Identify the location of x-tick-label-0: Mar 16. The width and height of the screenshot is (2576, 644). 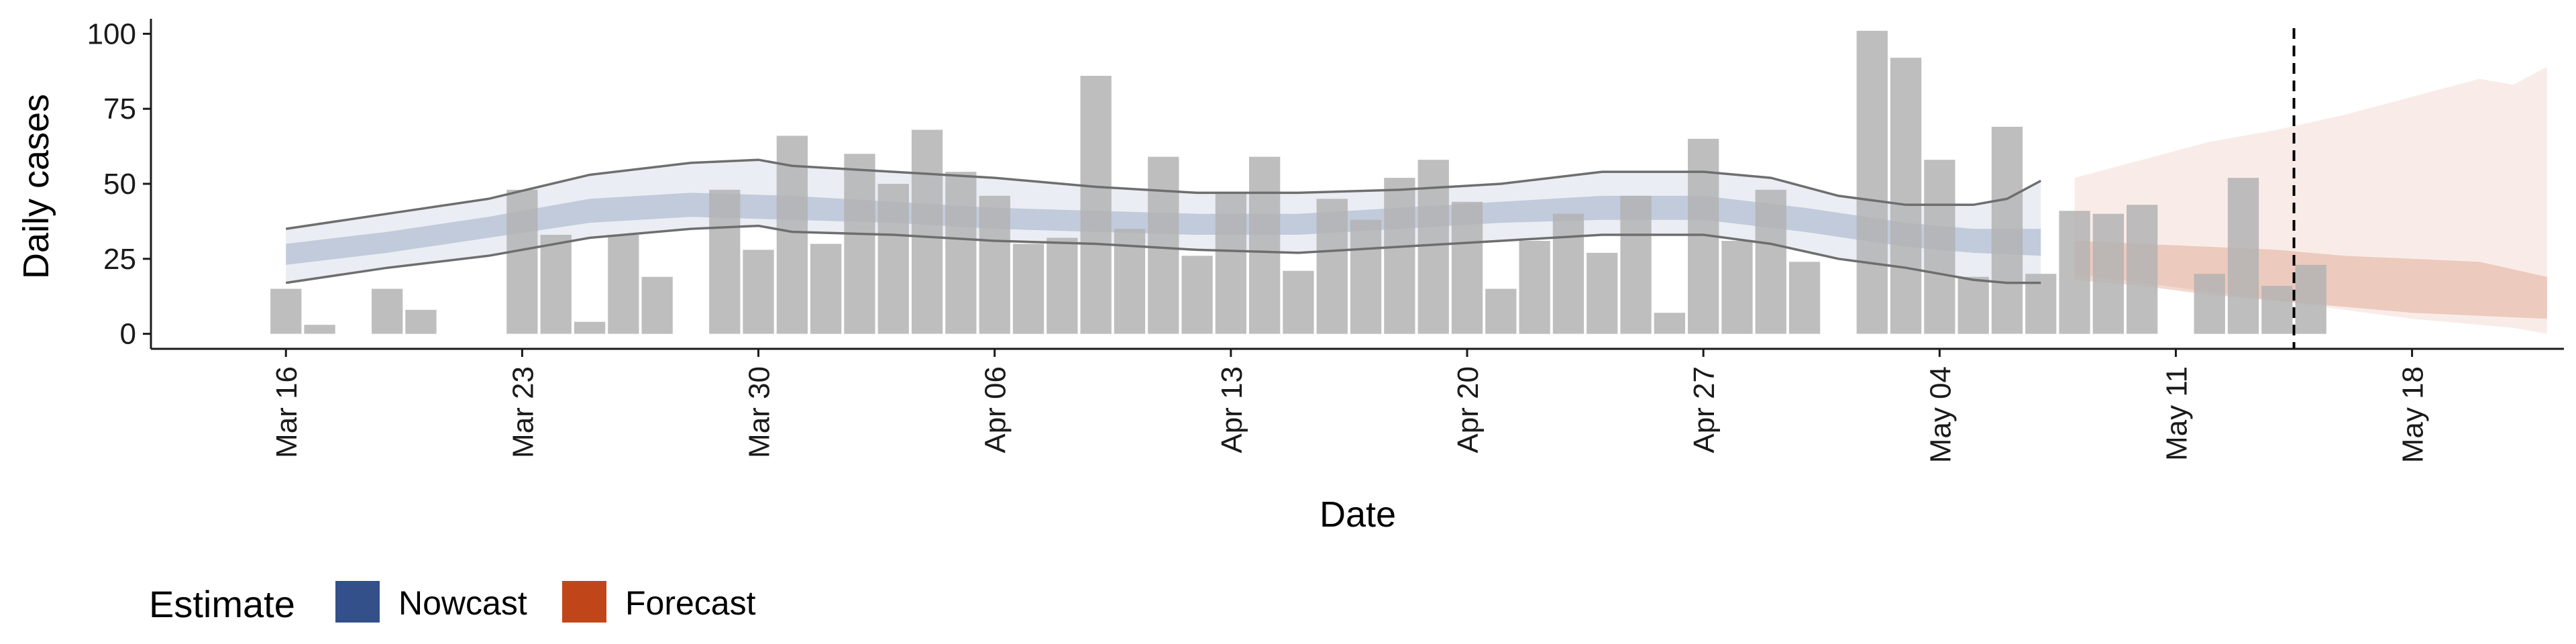
(286, 412).